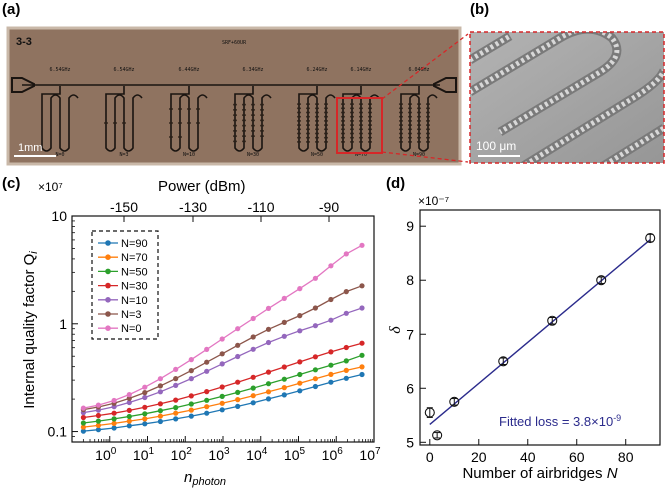 This screenshot has width=670, height=488. Describe the element at coordinates (134, 272) in the screenshot. I see `chart-c-legend-label: N=50` at that location.